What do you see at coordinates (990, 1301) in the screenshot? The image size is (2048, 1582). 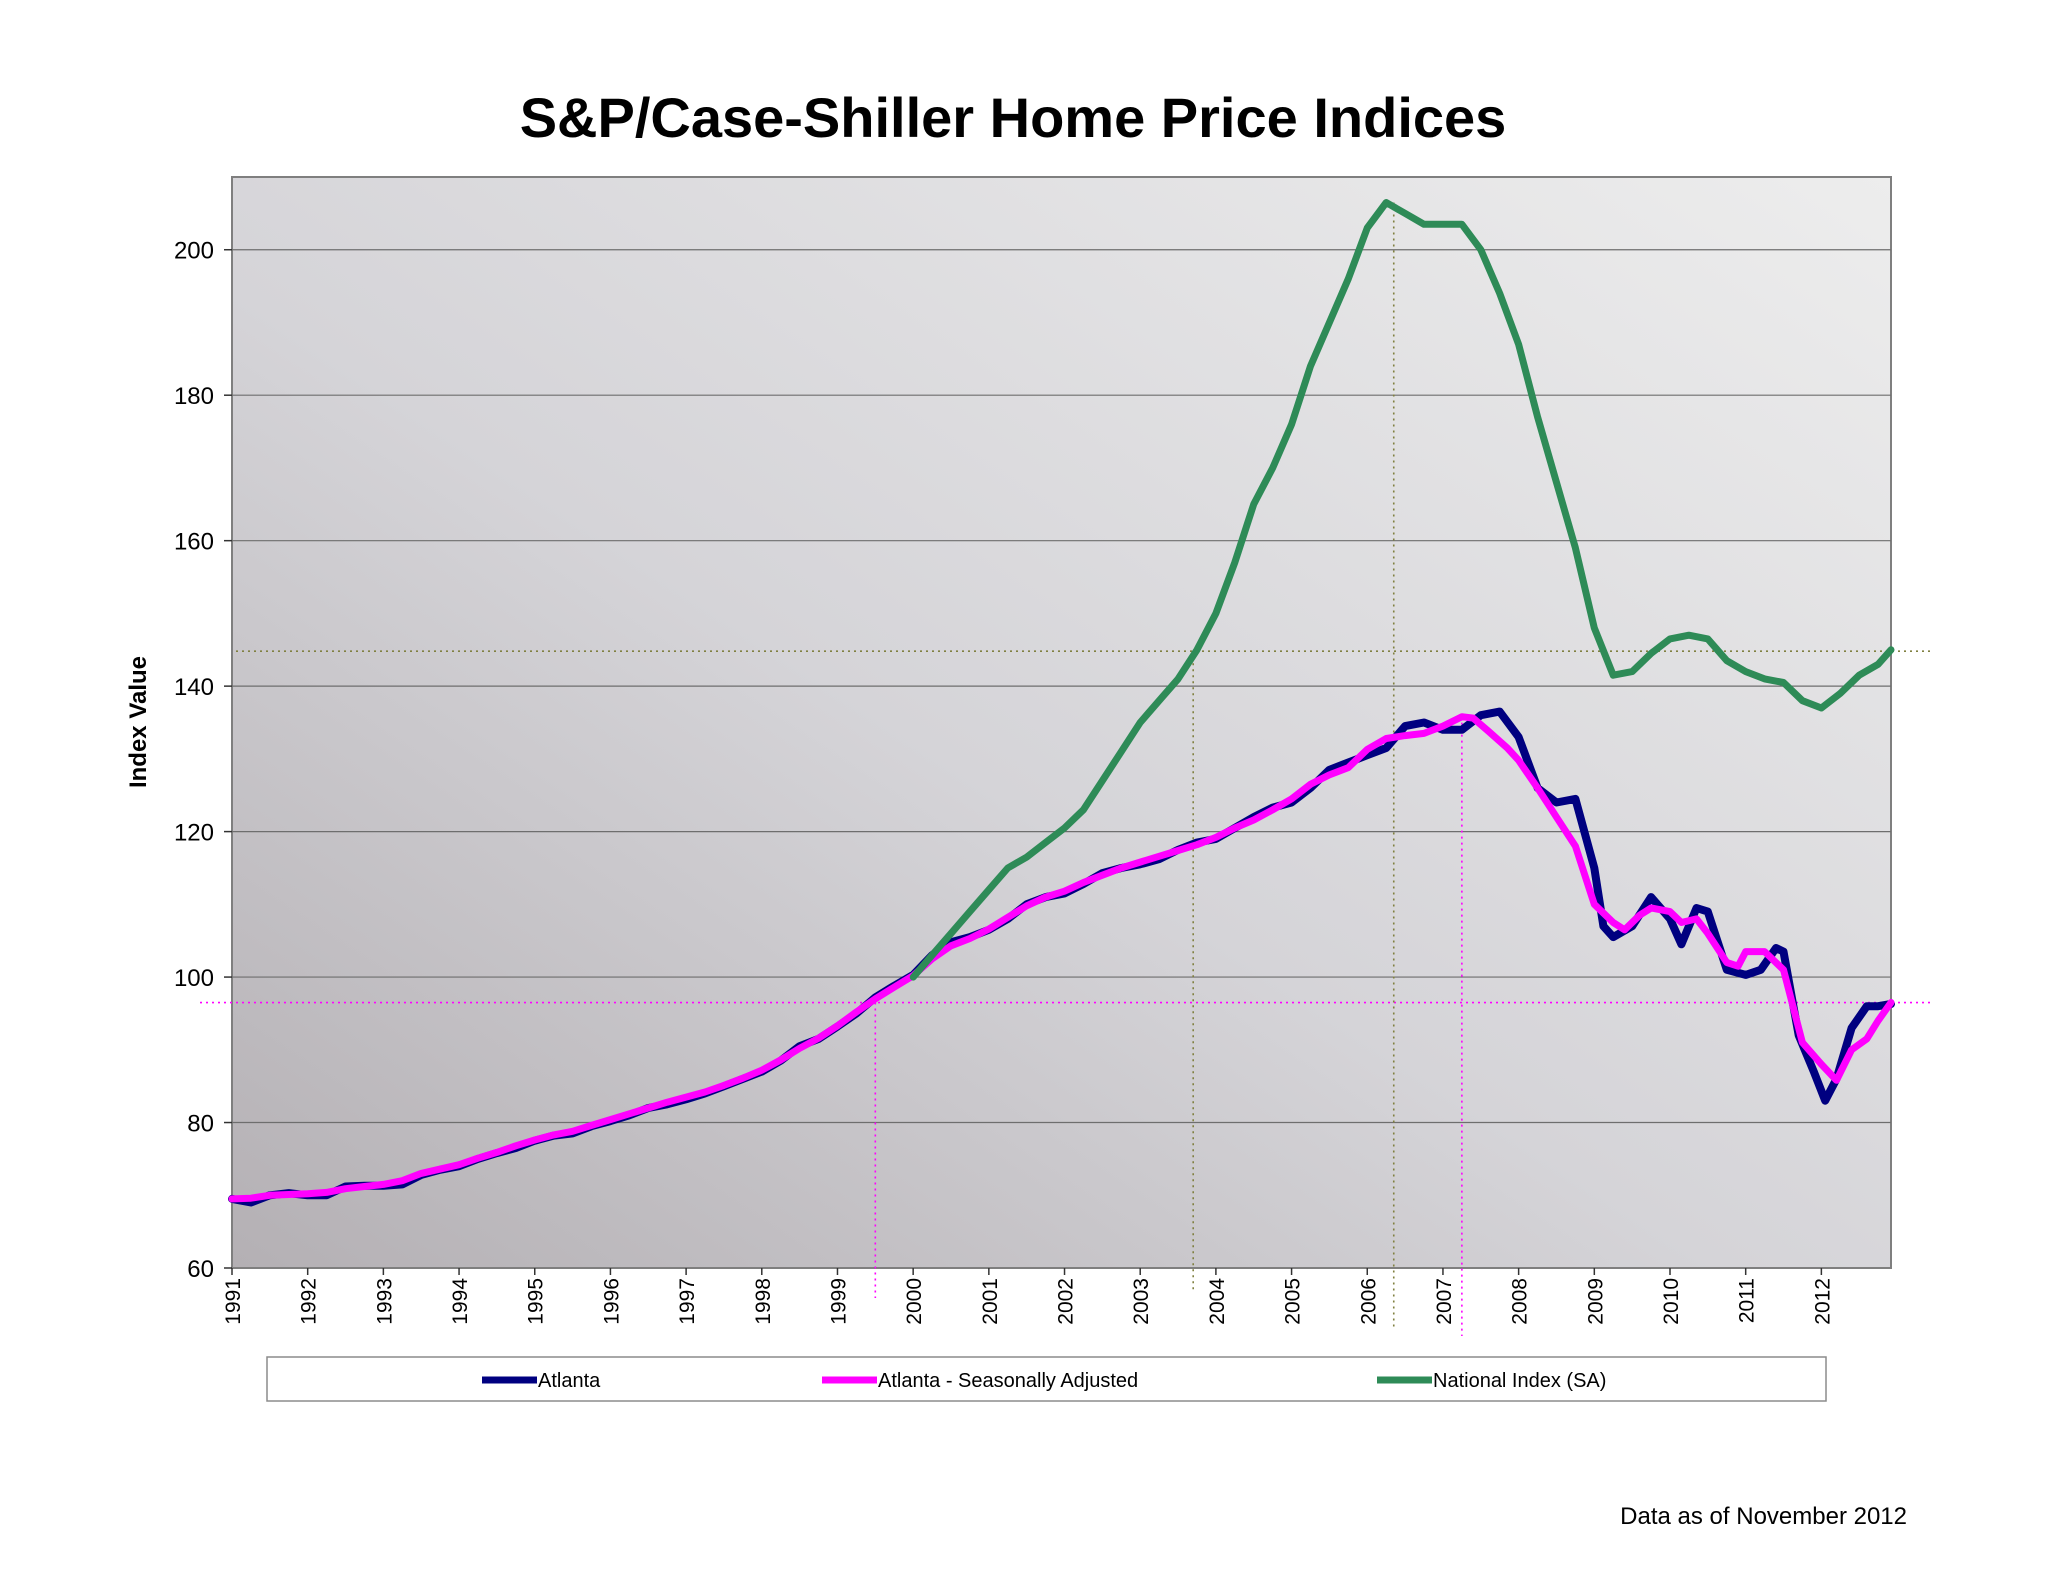 I see `x-tick-label: 2001` at bounding box center [990, 1301].